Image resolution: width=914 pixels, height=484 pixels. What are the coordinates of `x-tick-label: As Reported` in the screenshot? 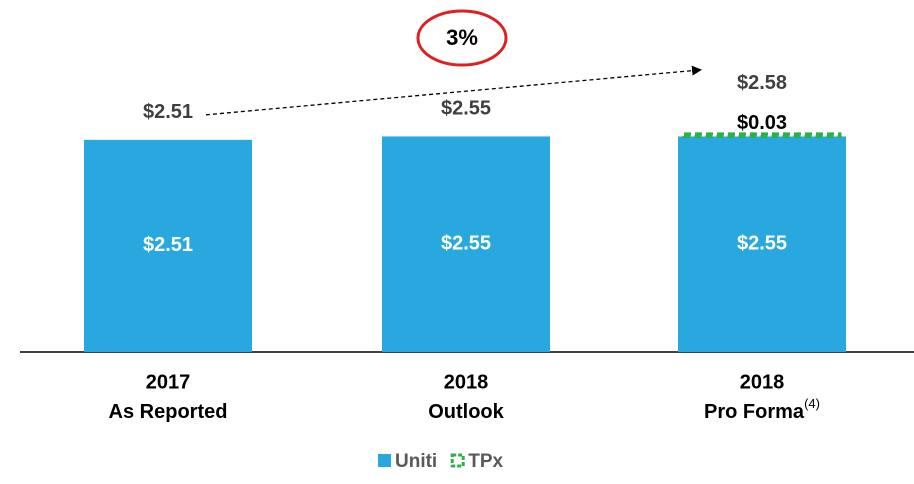 It's located at (168, 412).